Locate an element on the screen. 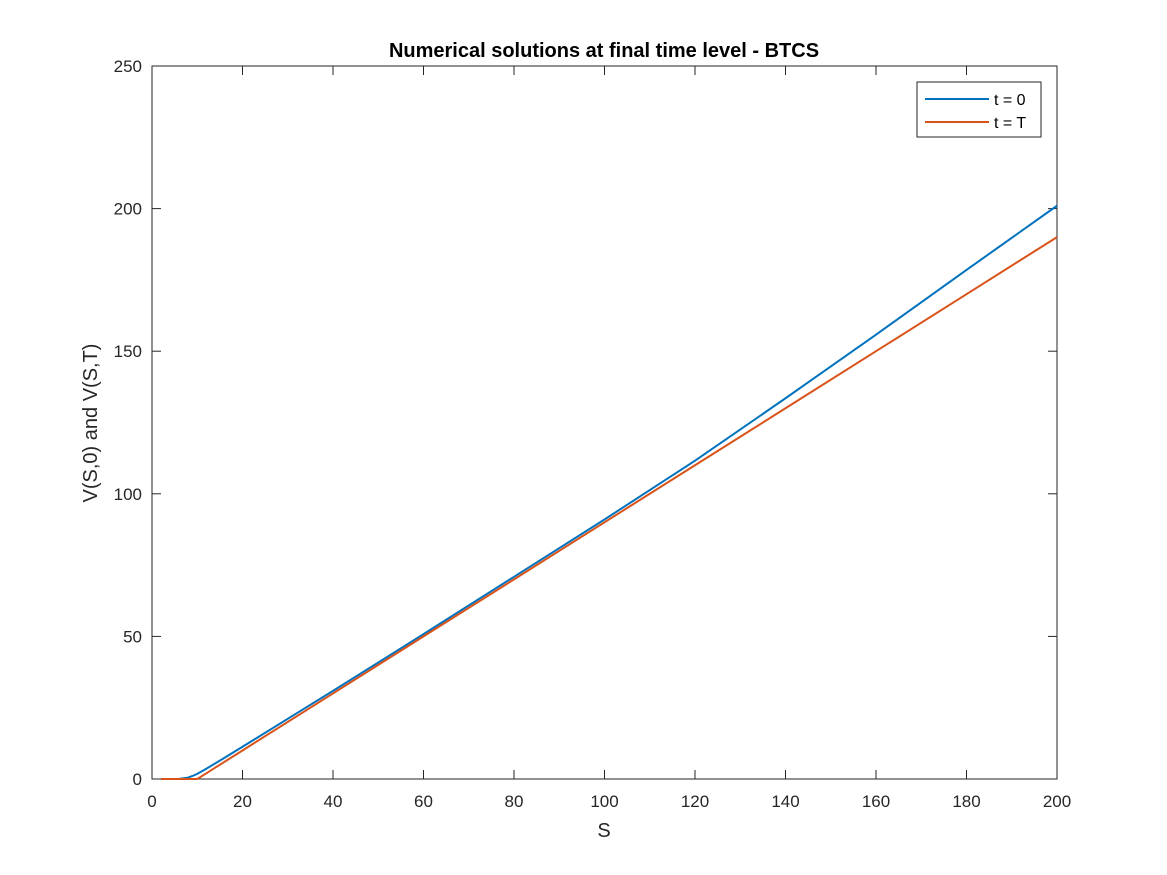 Image resolution: width=1167 pixels, height=875 pixels. x-tick-label: 200 is located at coordinates (1057, 801).